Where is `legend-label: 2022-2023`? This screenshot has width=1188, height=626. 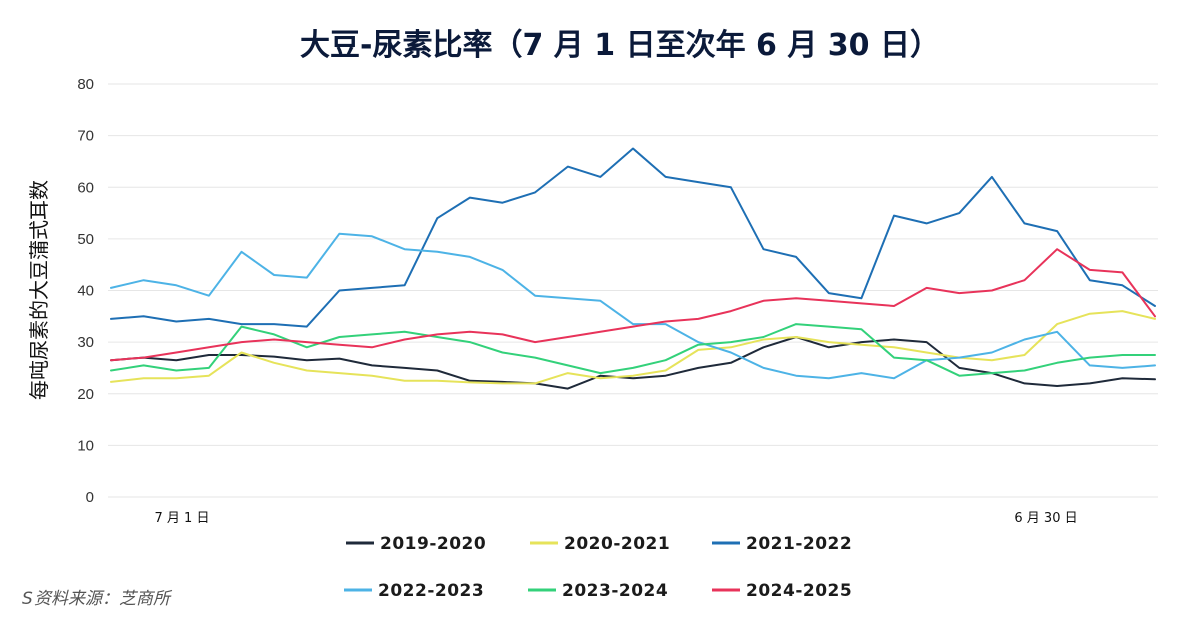
legend-label: 2022-2023 is located at coordinates (431, 591).